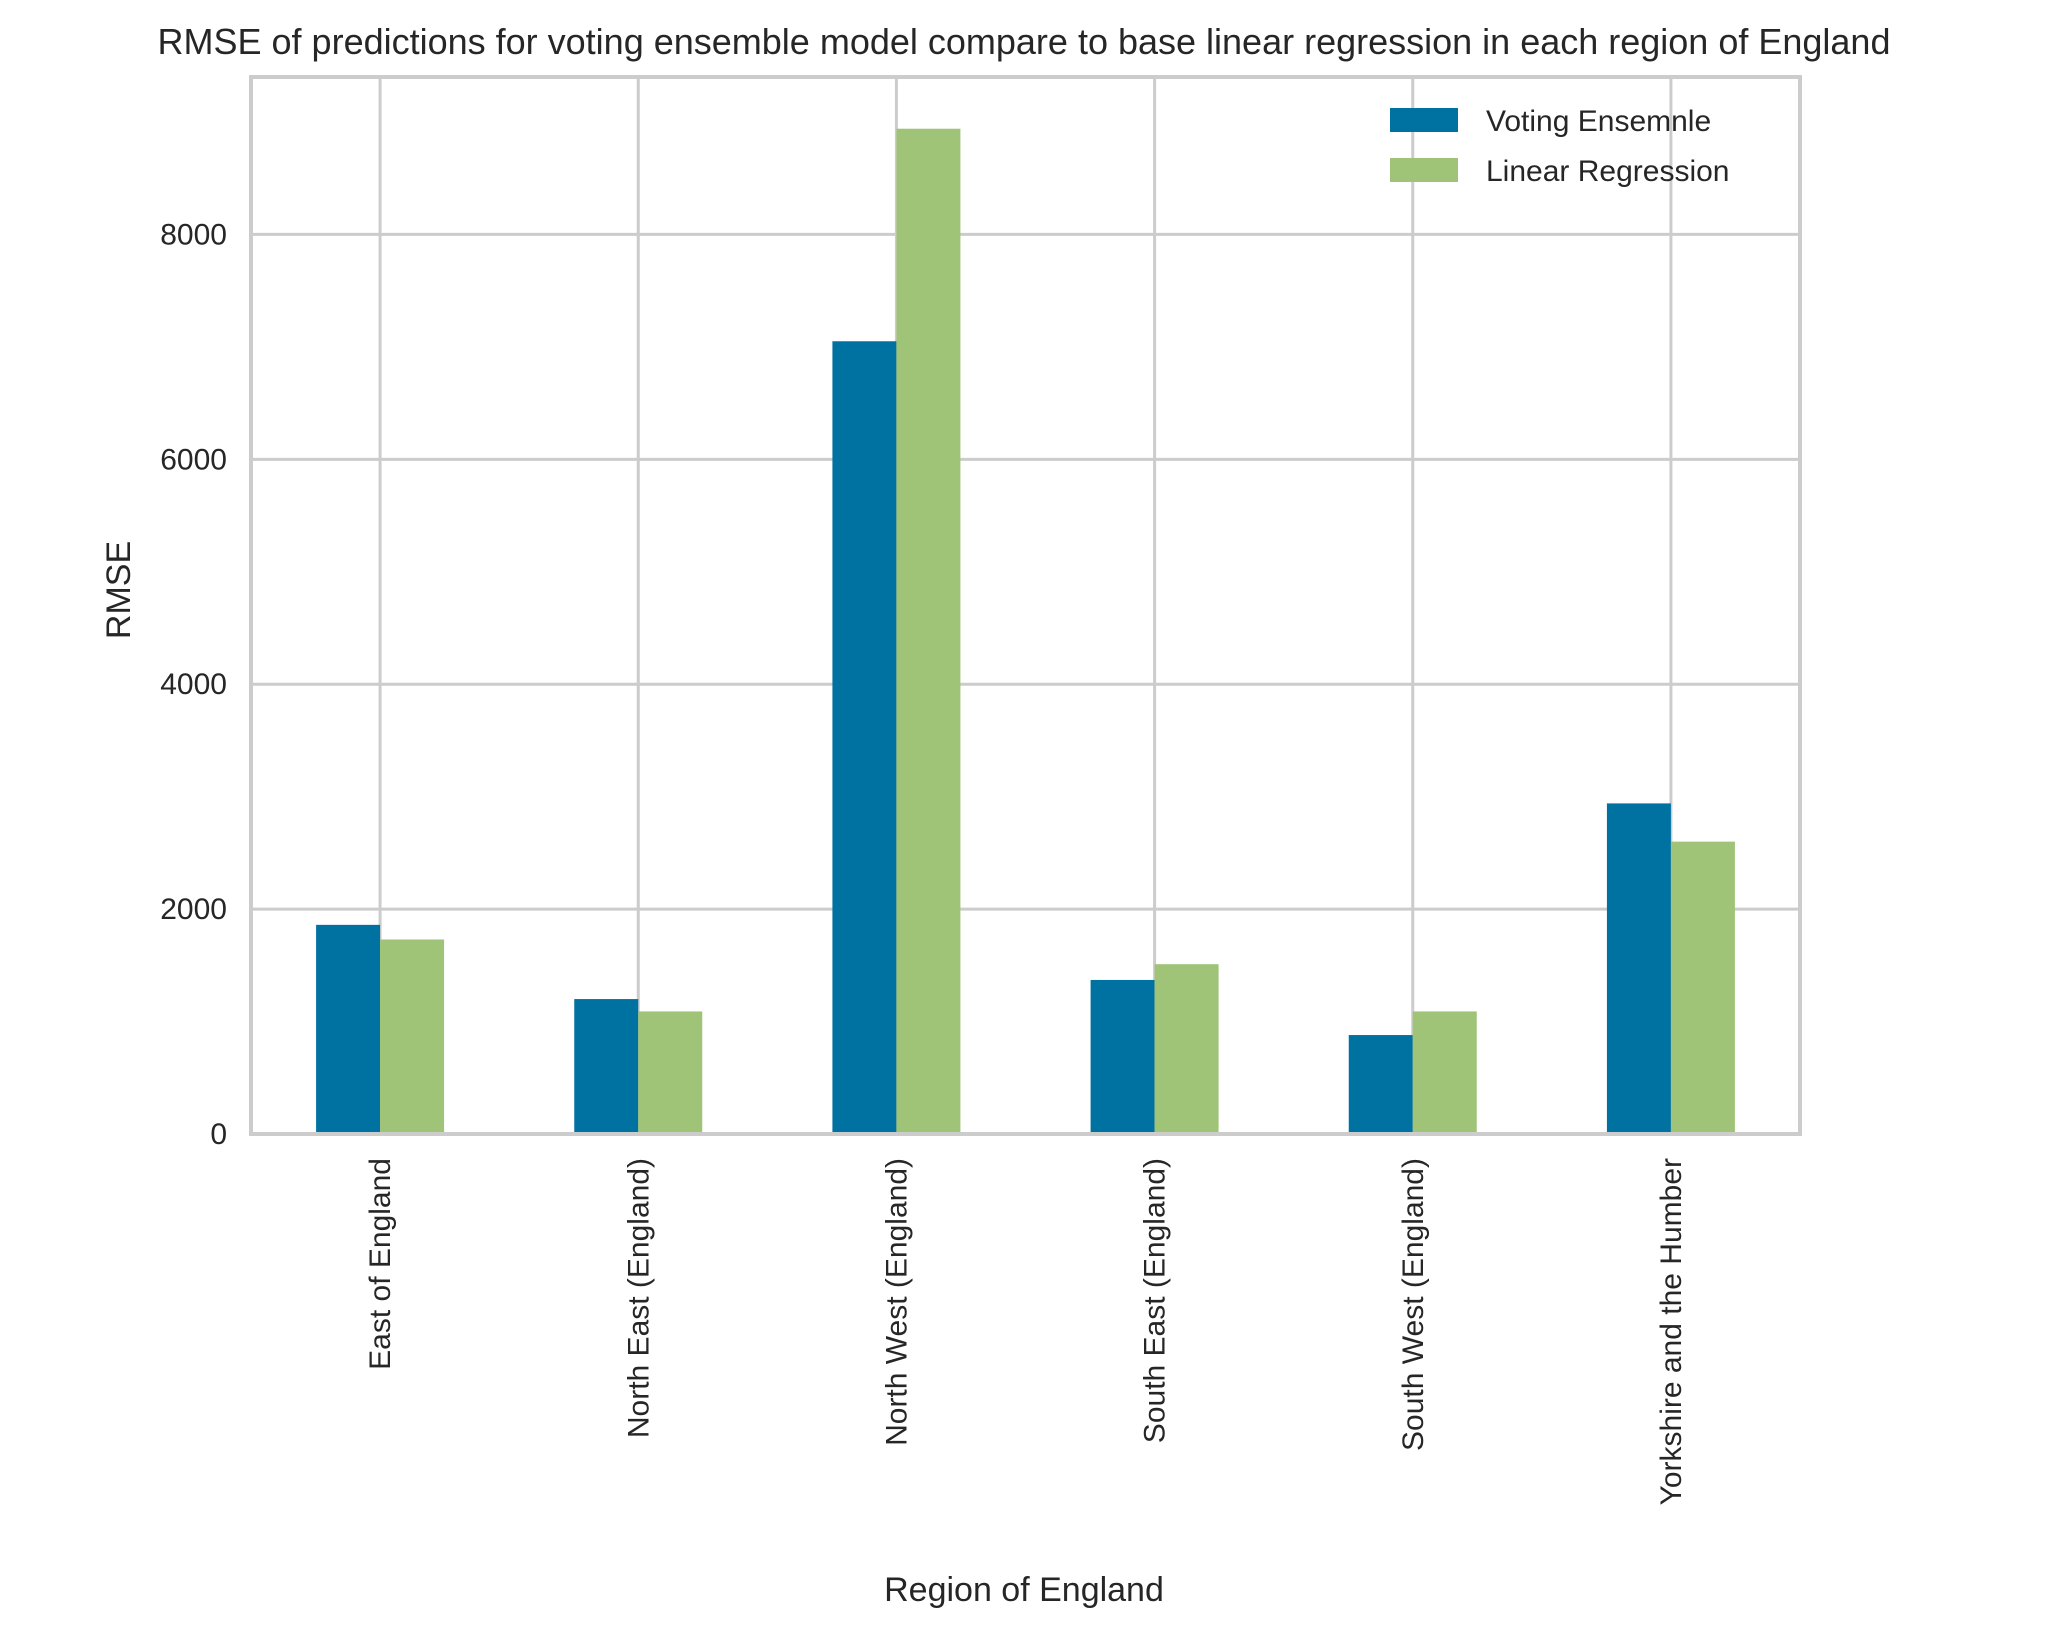 This screenshot has height=1631, width=2048. I want to click on y-tick-label-6000: 6000, so click(193, 459).